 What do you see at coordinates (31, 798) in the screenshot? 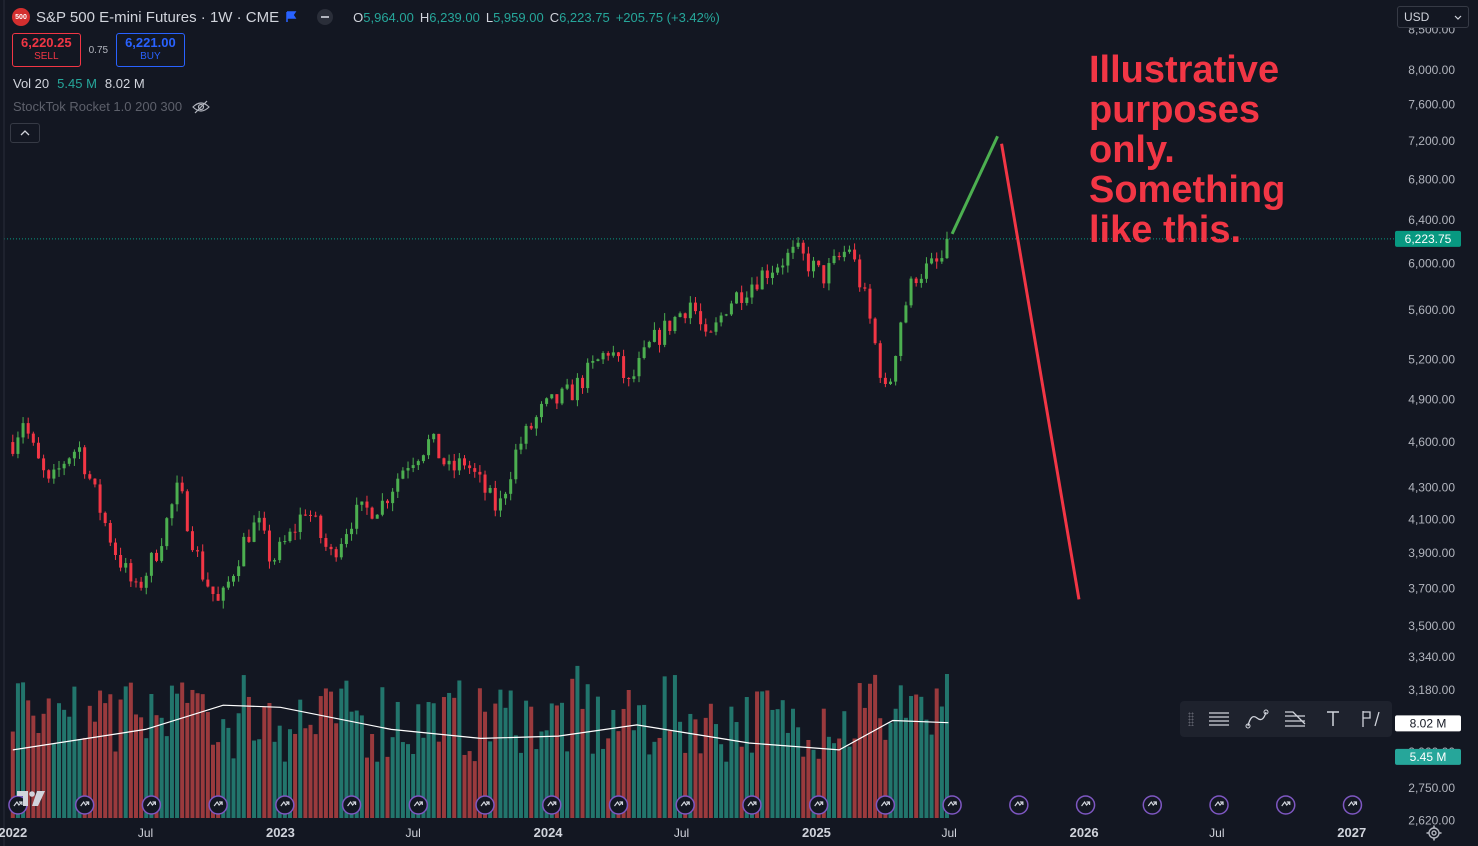
I see `tradingview-logo-icon` at bounding box center [31, 798].